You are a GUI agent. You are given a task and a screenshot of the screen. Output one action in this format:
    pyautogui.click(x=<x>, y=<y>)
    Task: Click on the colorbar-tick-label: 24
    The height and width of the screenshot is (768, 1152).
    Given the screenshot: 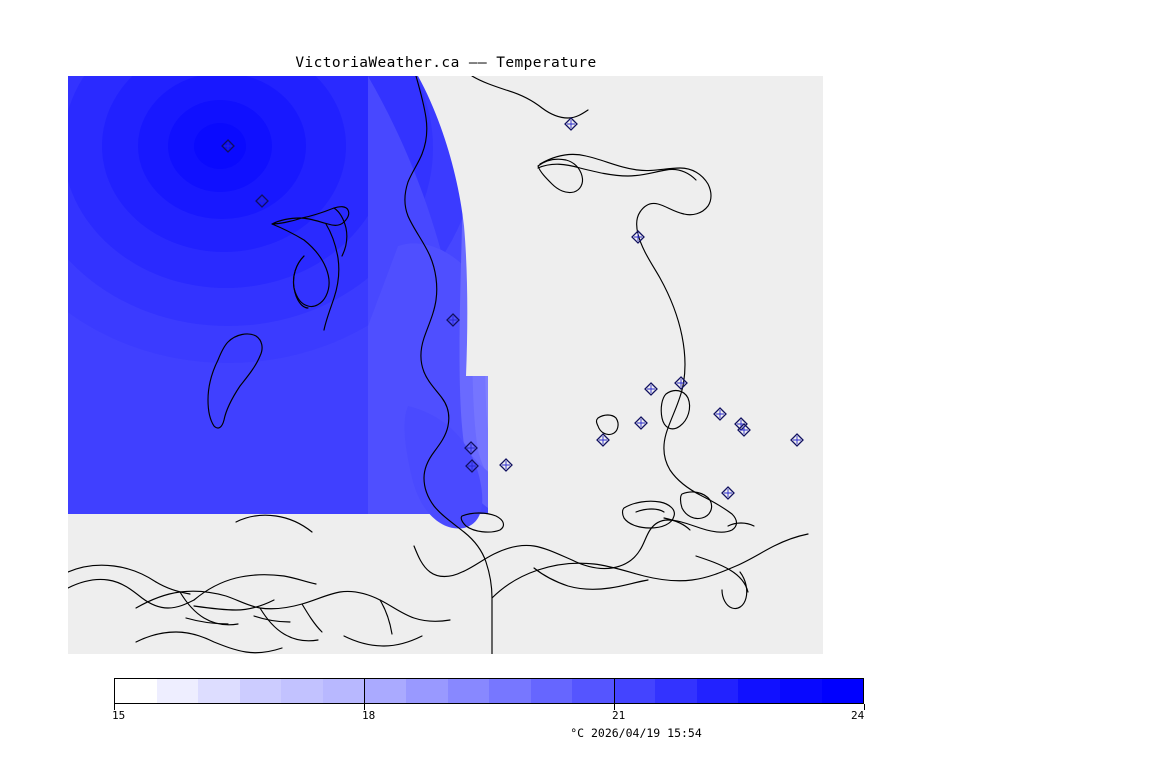 What is the action you would take?
    pyautogui.click(x=858, y=715)
    